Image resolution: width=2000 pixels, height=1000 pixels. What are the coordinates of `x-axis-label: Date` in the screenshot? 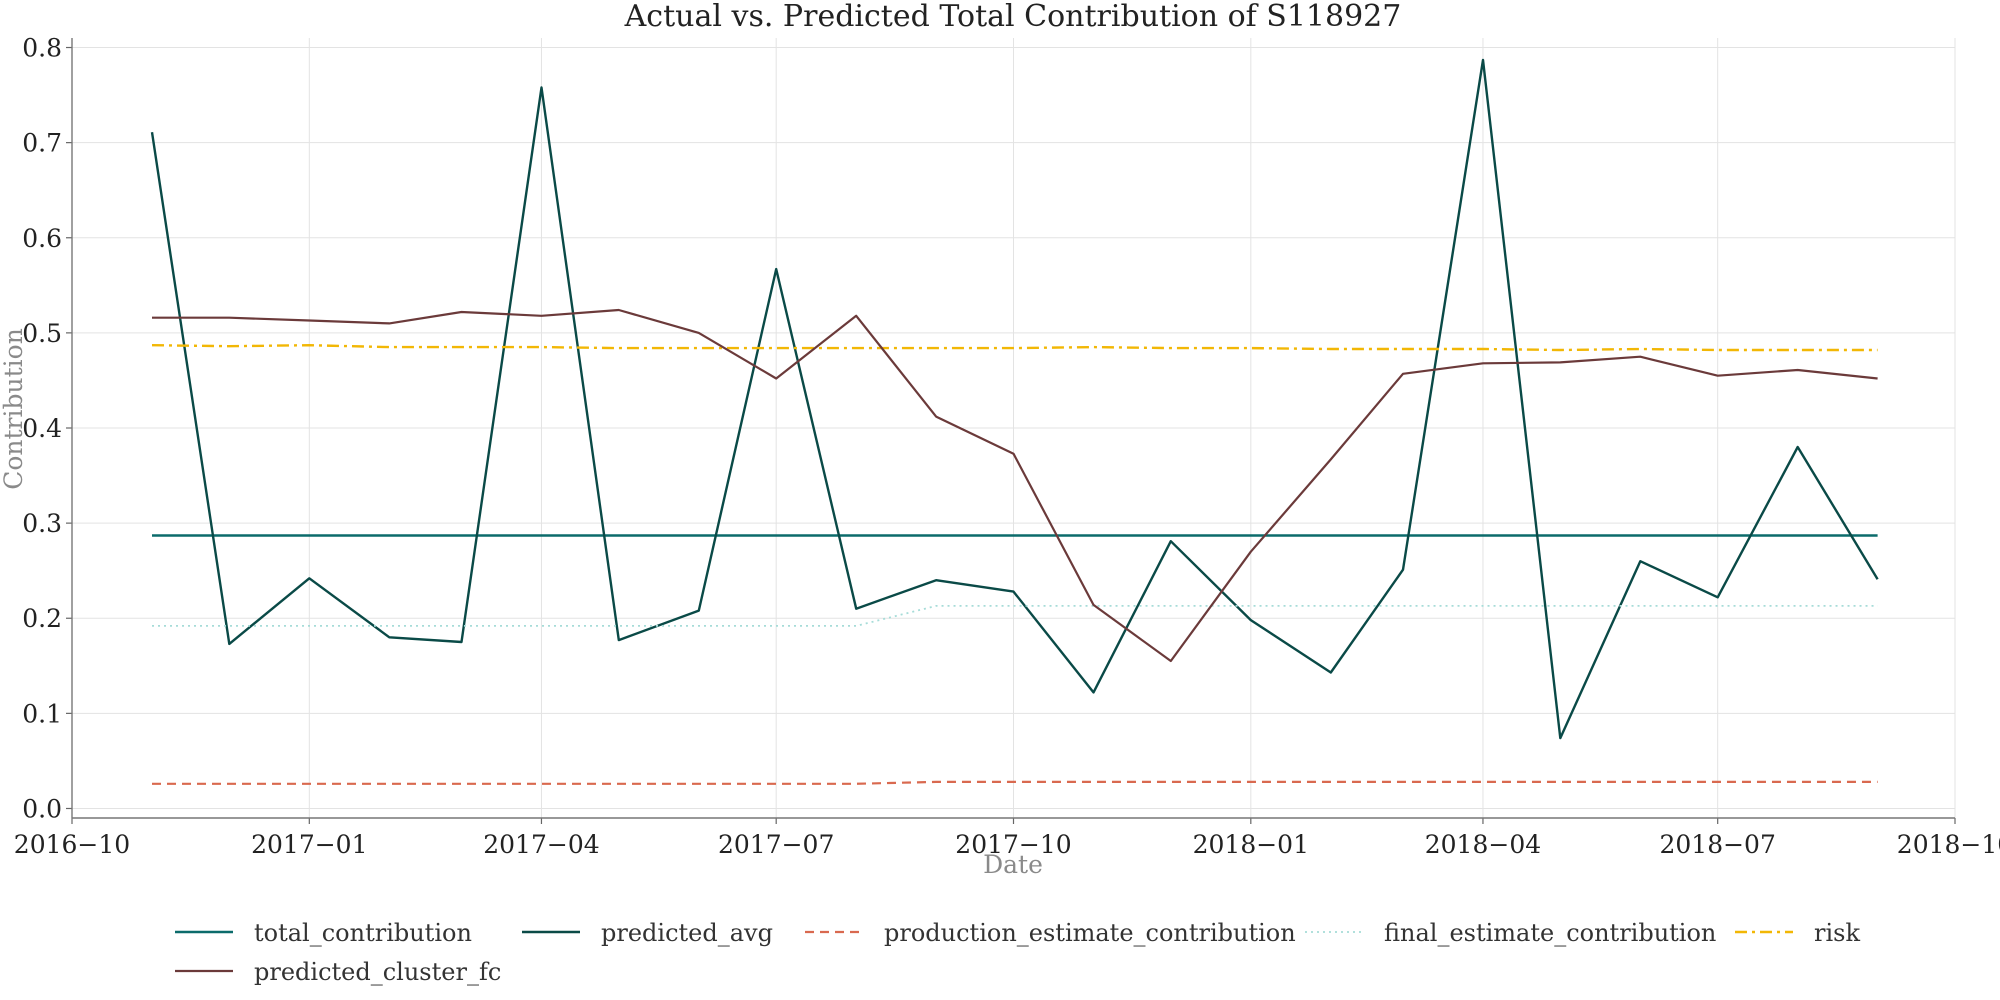 It's located at (1013, 864).